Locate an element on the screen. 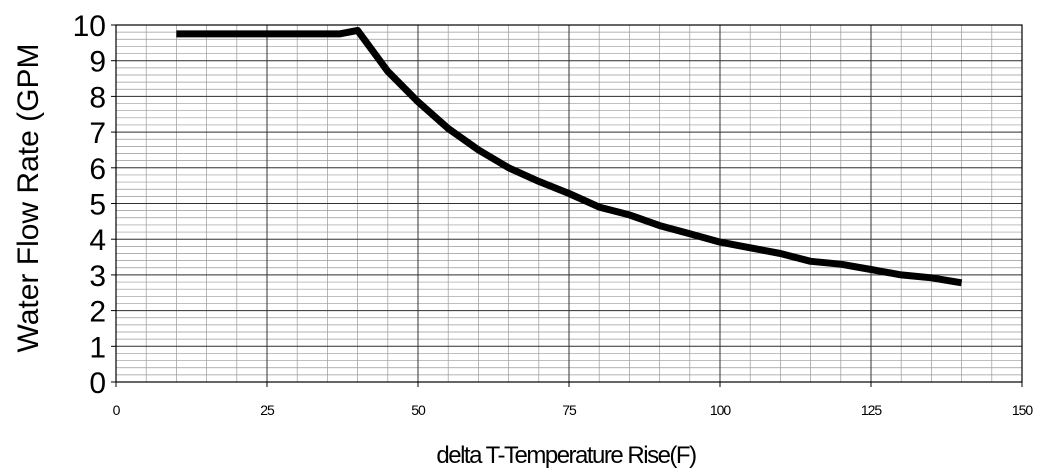 The image size is (1049, 475). y-tick-label: 1 is located at coordinates (97, 347).